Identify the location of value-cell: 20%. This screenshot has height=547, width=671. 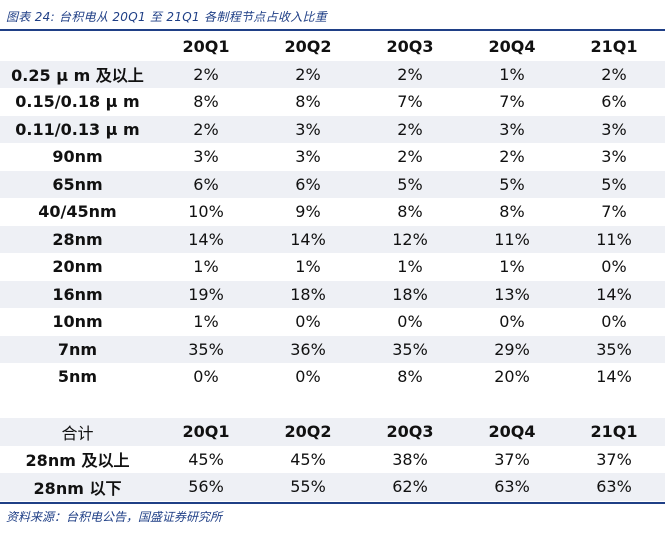
(512, 377).